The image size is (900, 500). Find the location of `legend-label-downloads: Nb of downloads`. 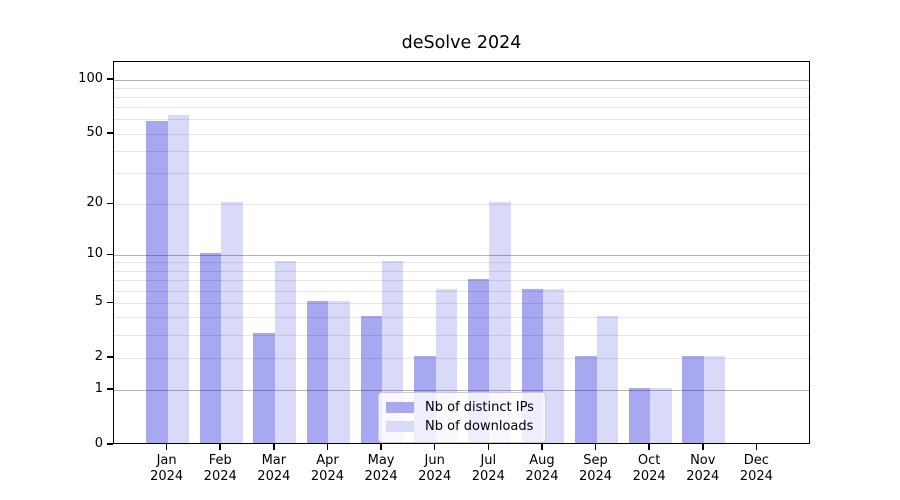

legend-label-downloads: Nb of downloads is located at coordinates (479, 426).